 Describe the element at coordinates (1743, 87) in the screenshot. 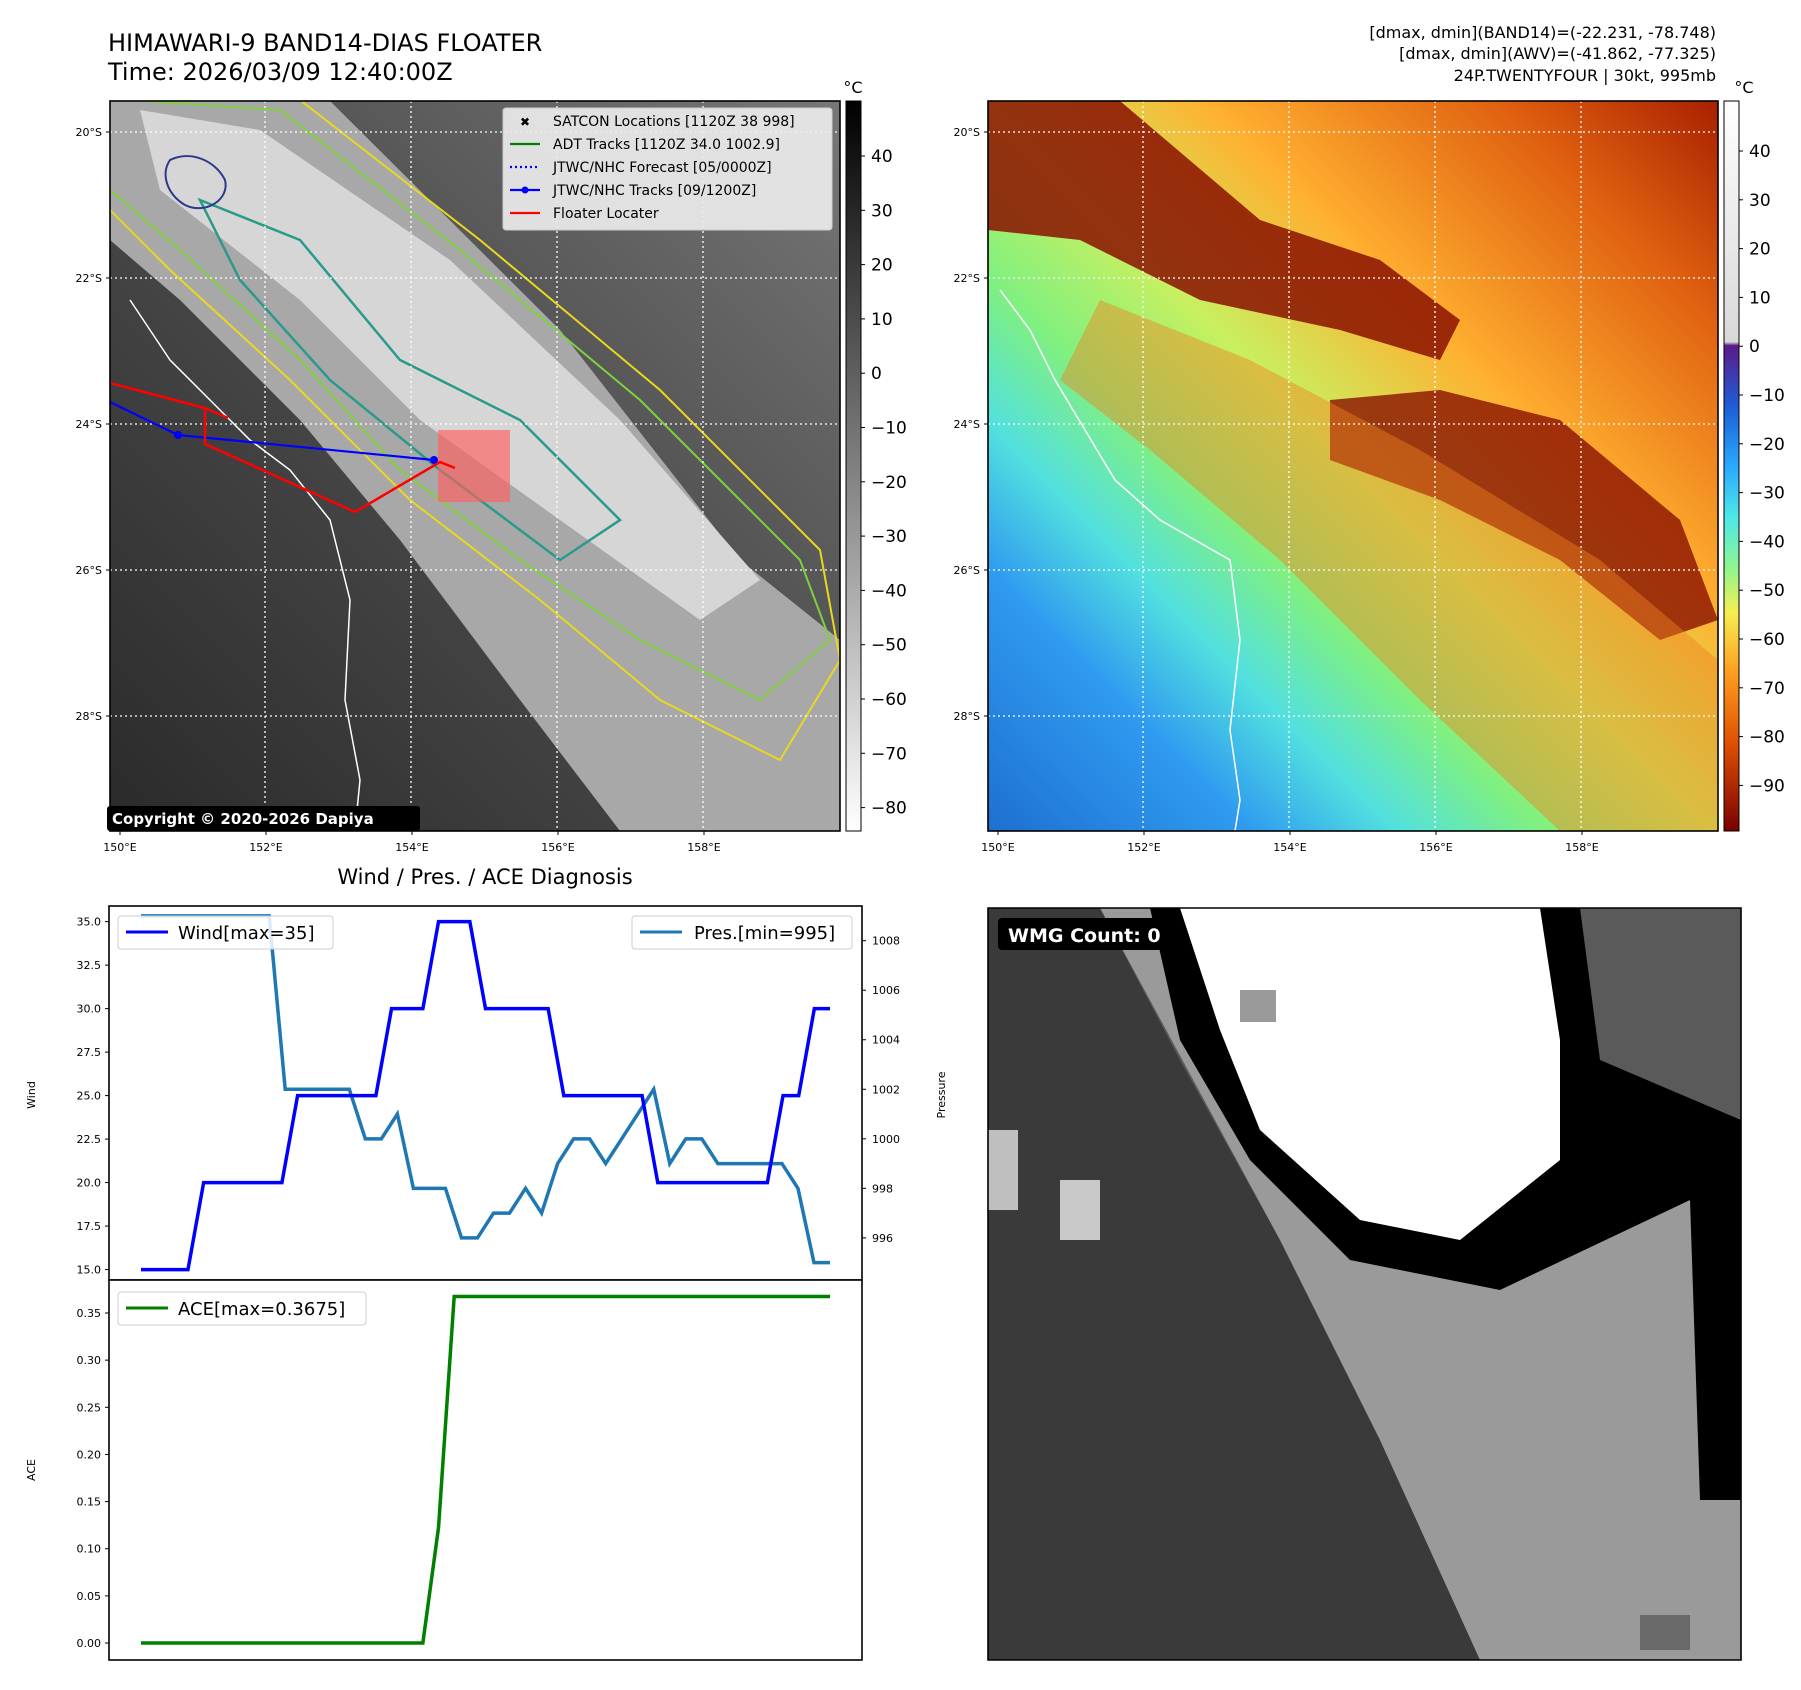

I see `awv-colorbar-unit: °C` at that location.